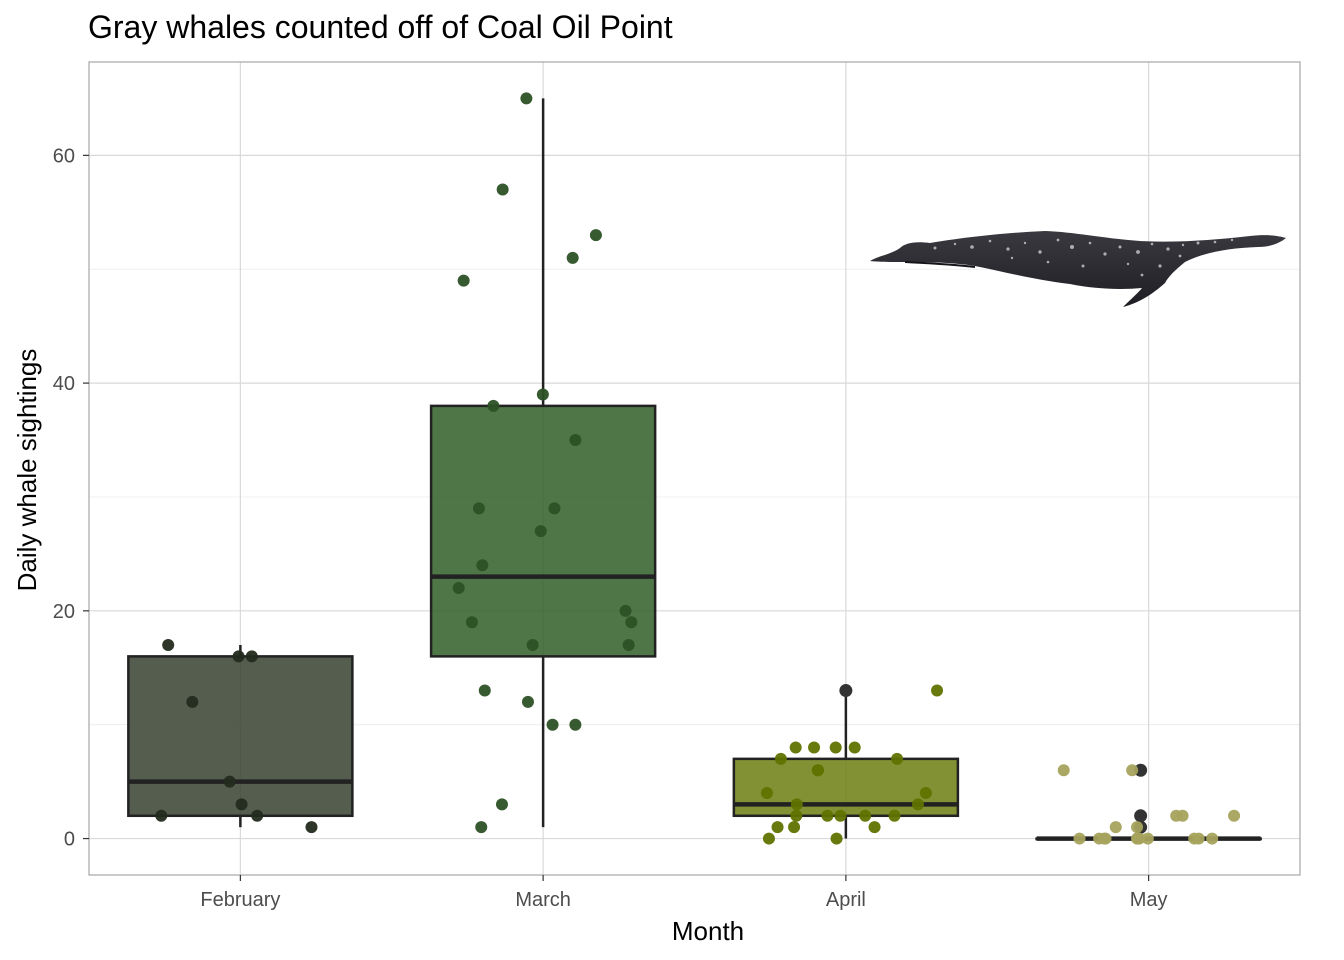 This screenshot has height=960, width=1344. What do you see at coordinates (846, 900) in the screenshot?
I see `x-tick-label: April` at bounding box center [846, 900].